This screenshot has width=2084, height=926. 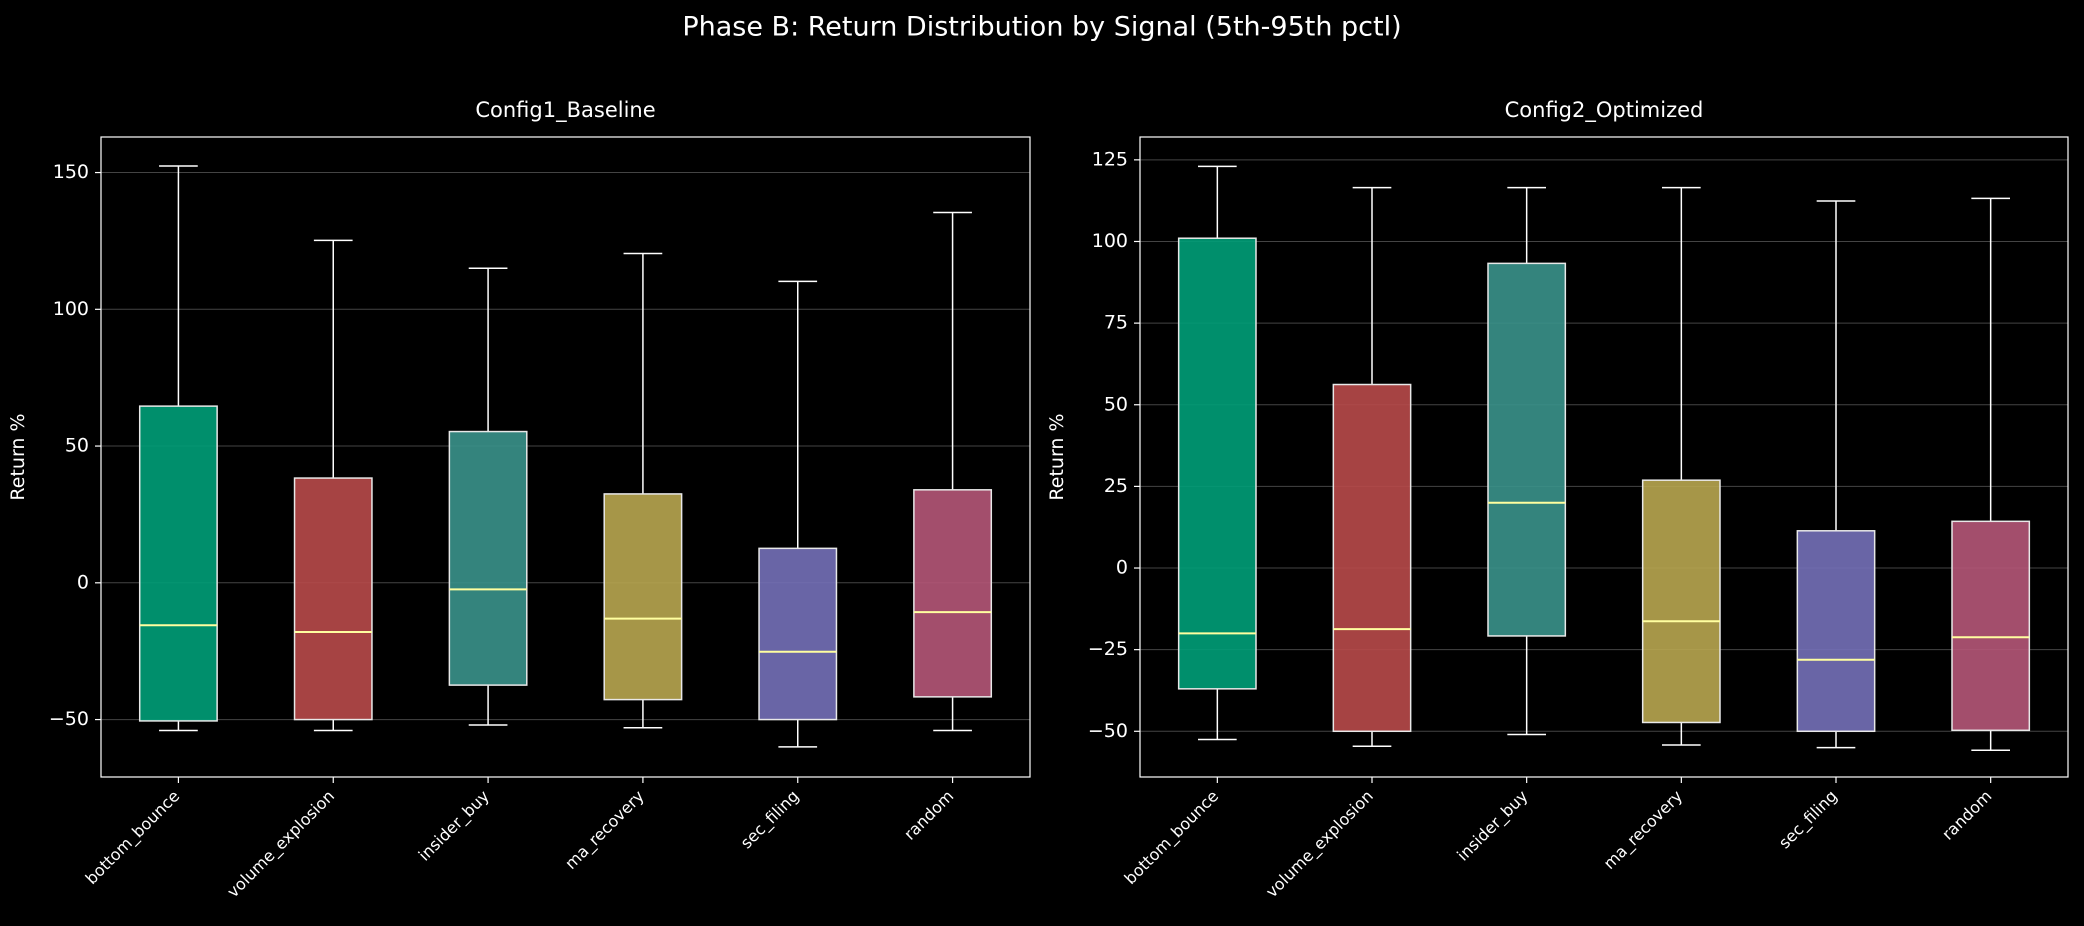 I want to click on subplot-title: Config1_Baseline, so click(x=565, y=110).